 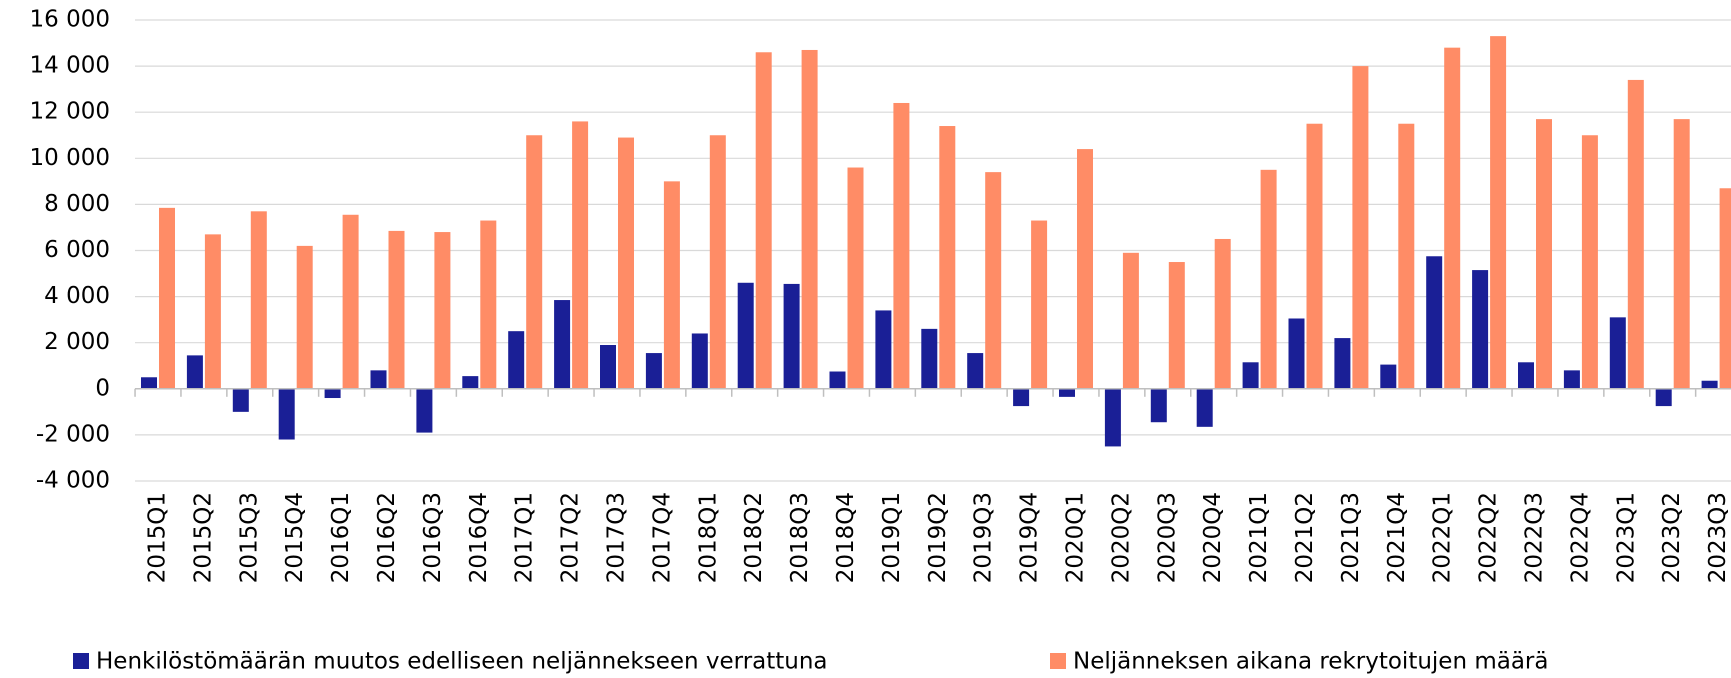 What do you see at coordinates (249, 537) in the screenshot?
I see `x-tick-label: 2015Q3` at bounding box center [249, 537].